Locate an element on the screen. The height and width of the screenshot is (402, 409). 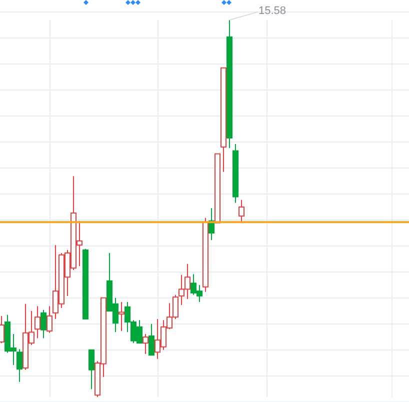
text: 15.58 is located at coordinates (272, 11).